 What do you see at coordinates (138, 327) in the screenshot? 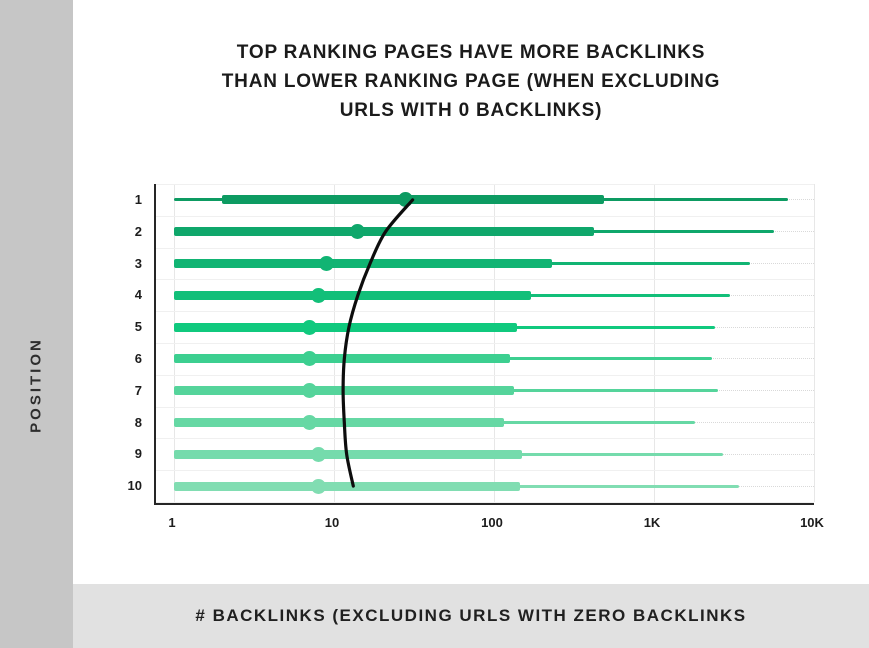
I see `y-tick-label-5: 5` at bounding box center [138, 327].